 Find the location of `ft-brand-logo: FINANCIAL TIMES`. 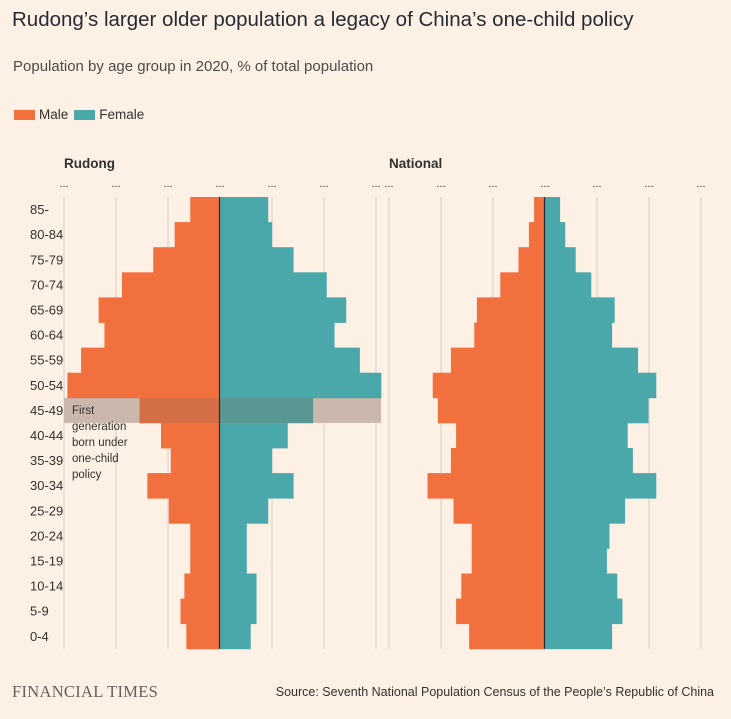

ft-brand-logo: FINANCIAL TIMES is located at coordinates (85, 691).